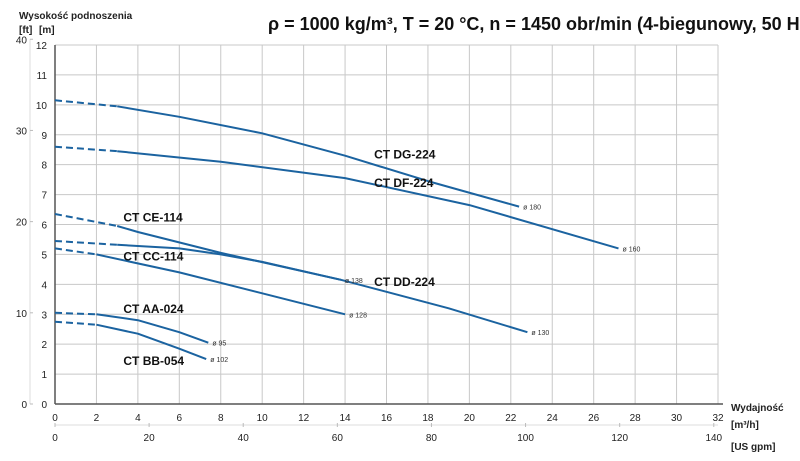  What do you see at coordinates (44, 196) in the screenshot?
I see `y-tick-label: 7` at bounding box center [44, 196].